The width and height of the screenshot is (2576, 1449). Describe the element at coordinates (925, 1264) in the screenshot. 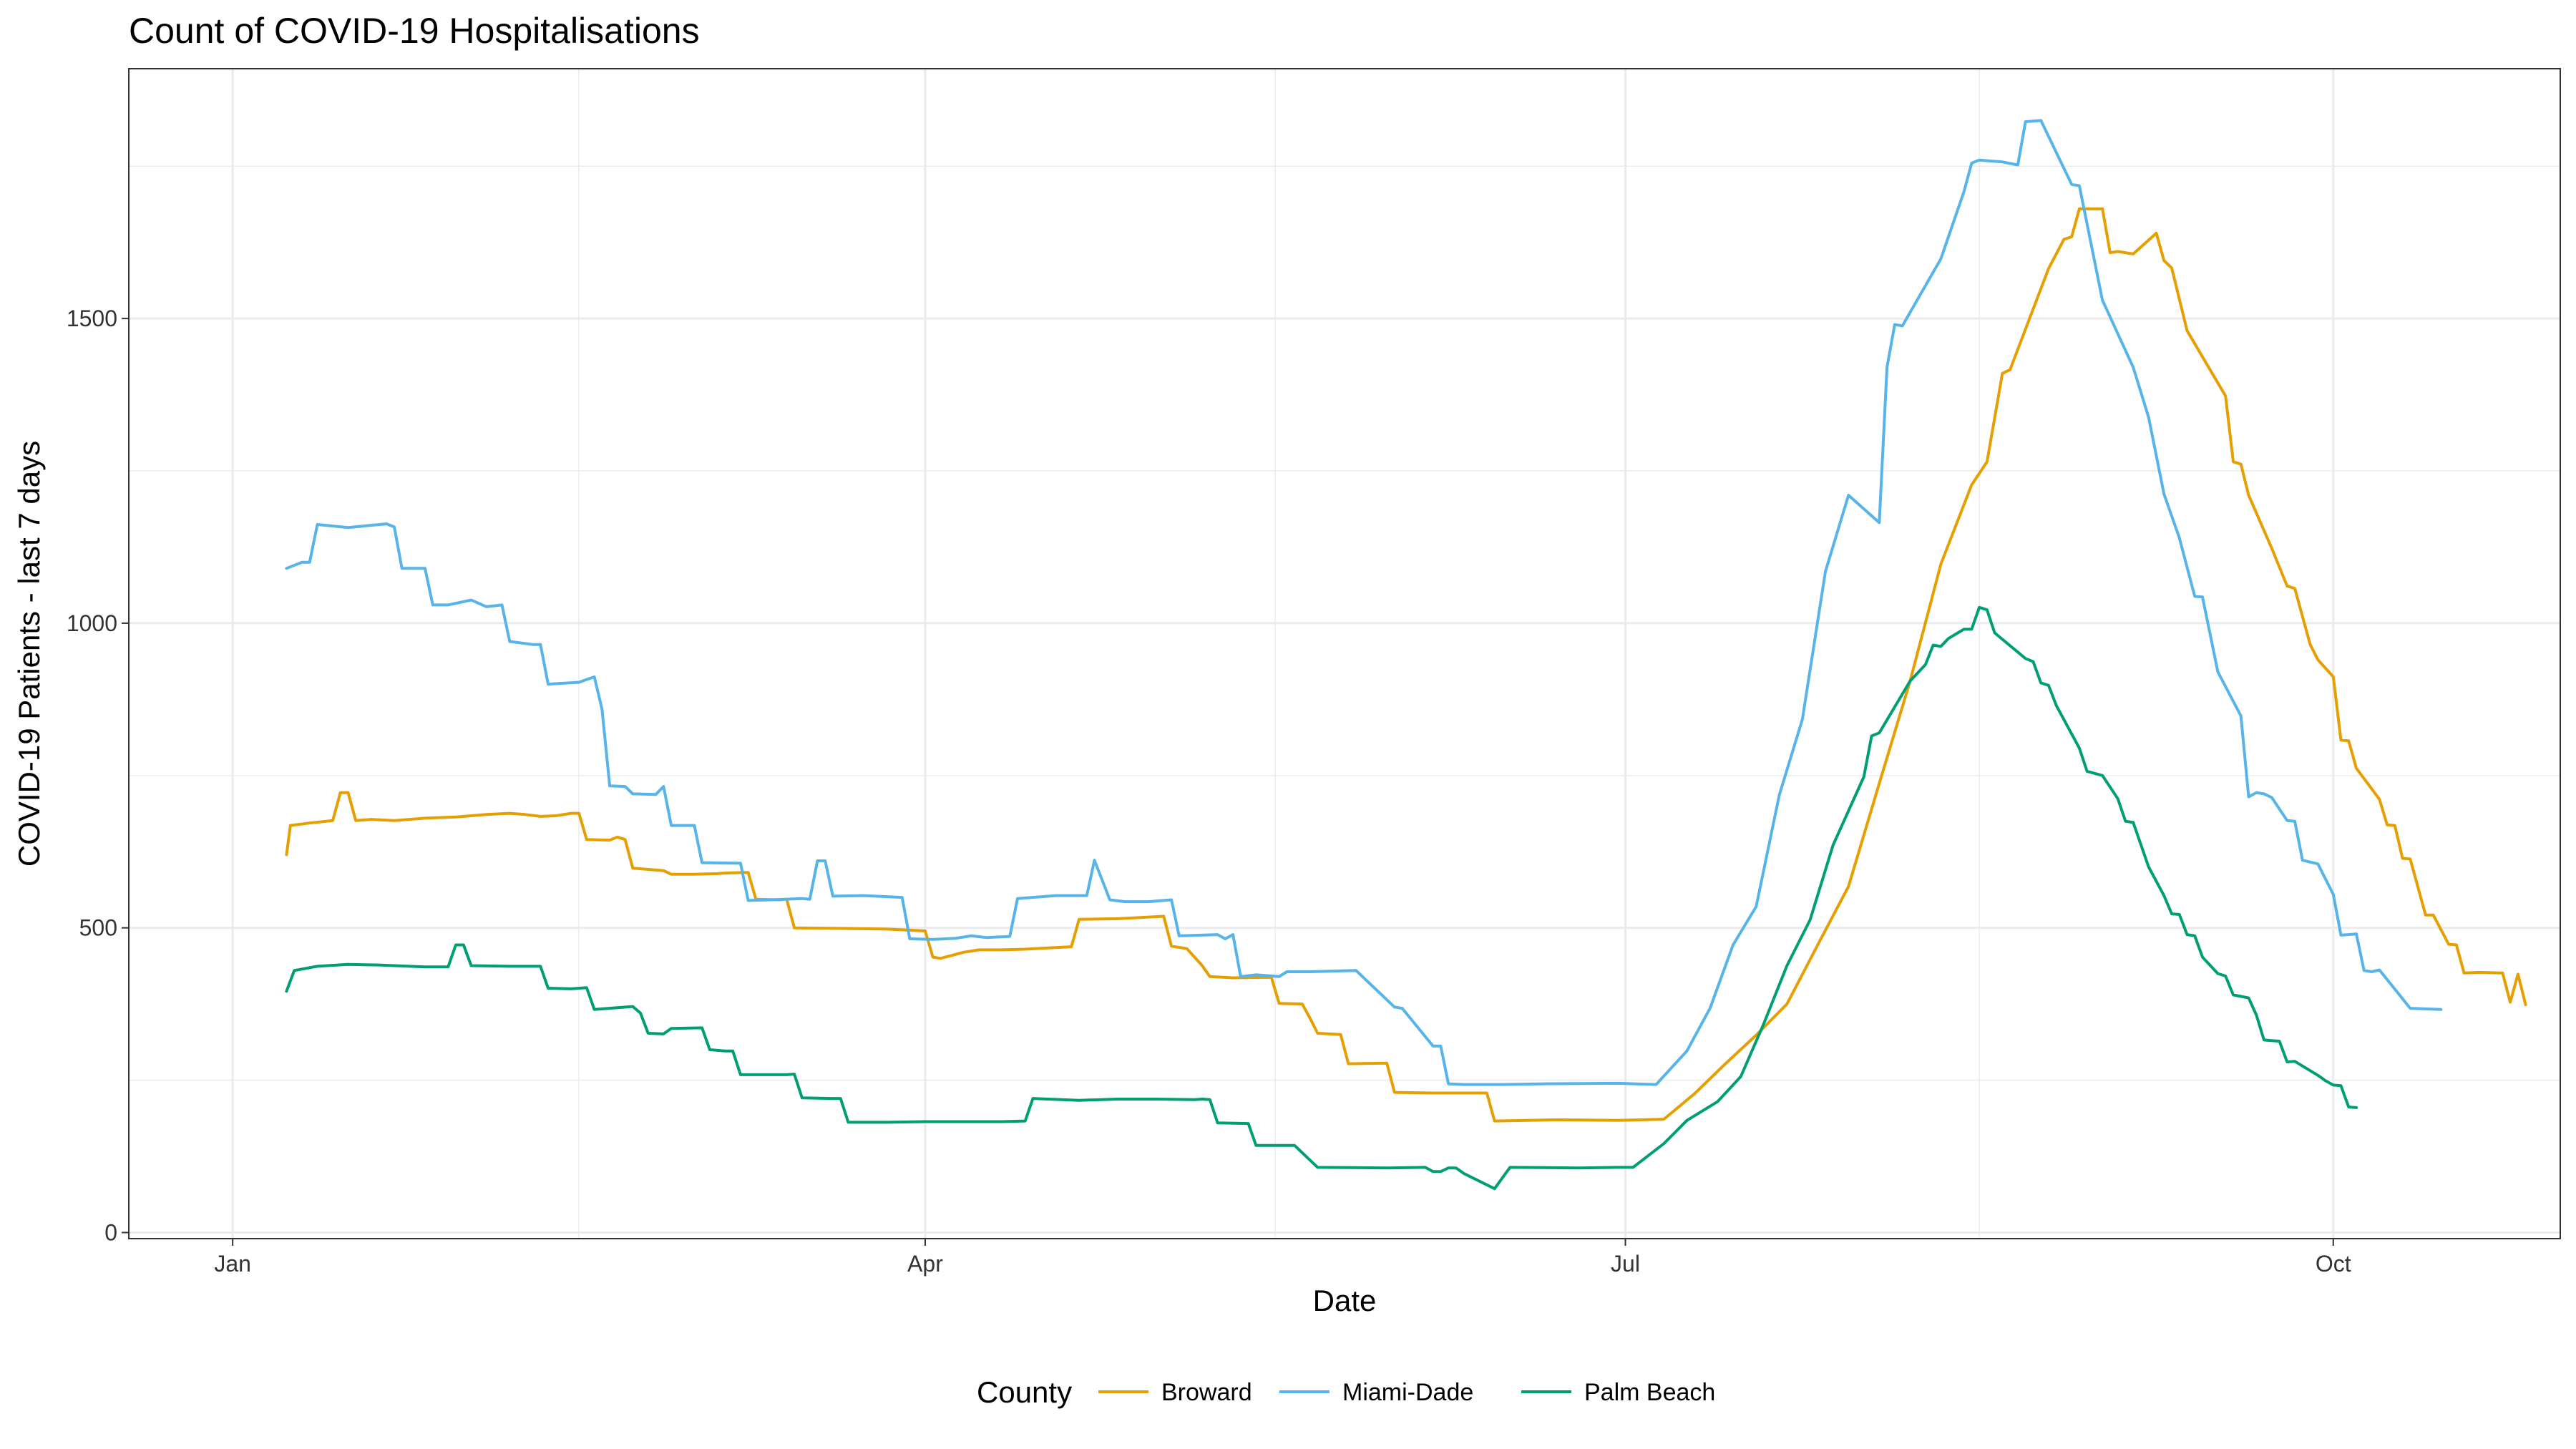

I see `x-tick-label: Apr` at that location.